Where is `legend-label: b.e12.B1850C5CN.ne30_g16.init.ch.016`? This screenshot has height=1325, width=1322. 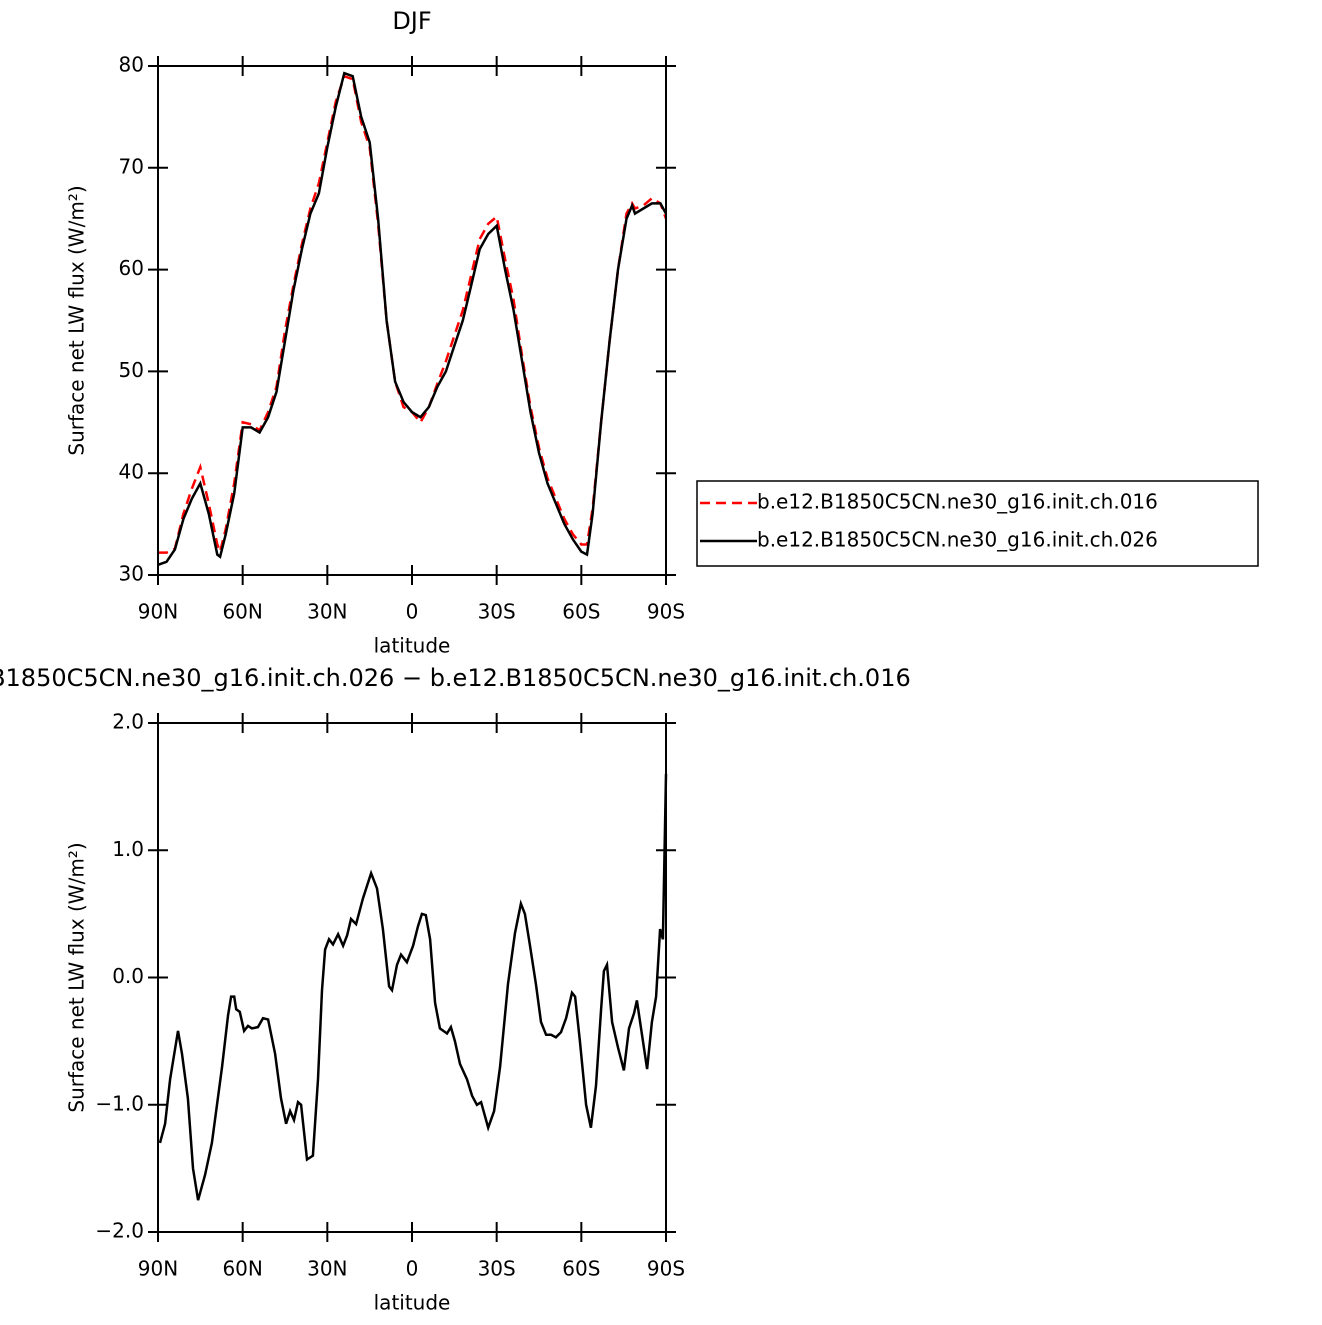 legend-label: b.e12.B1850C5CN.ne30_g16.init.ch.016 is located at coordinates (957, 502).